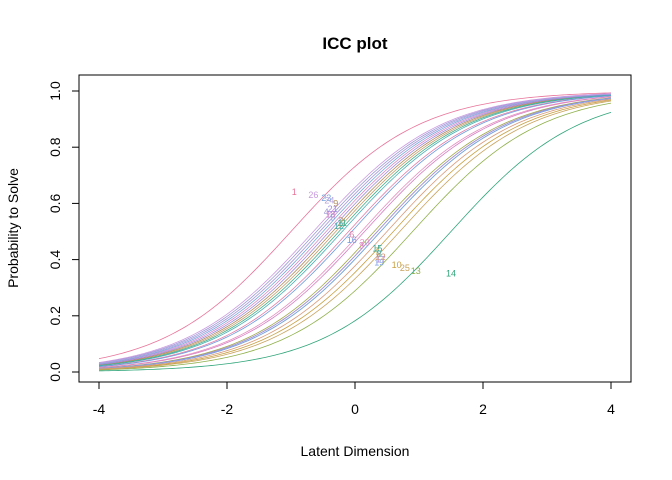 The height and width of the screenshot is (480, 672). I want to click on x-tick-label: 2, so click(483, 409).